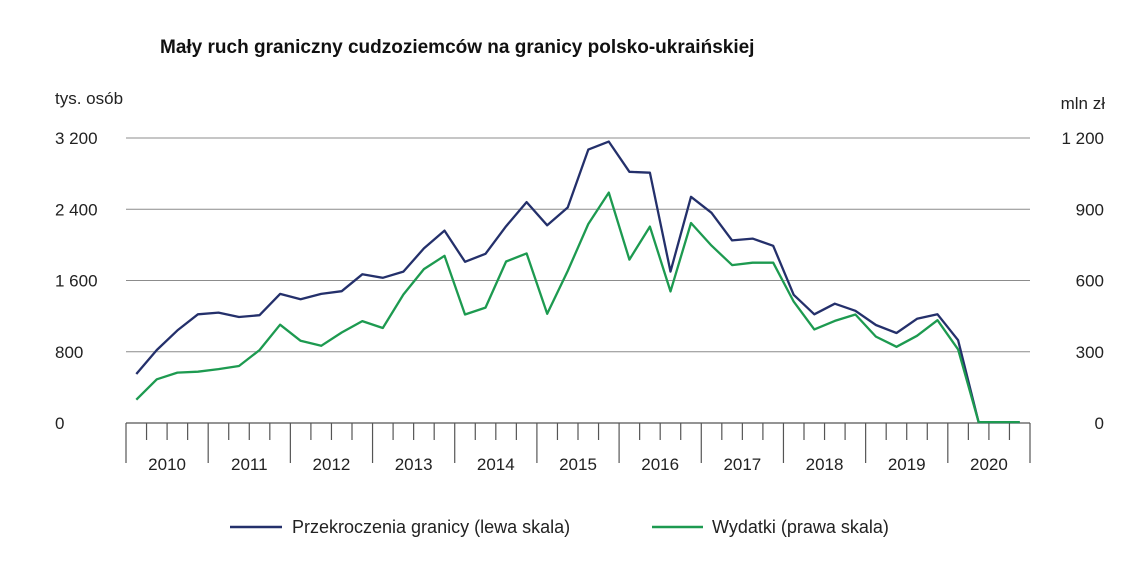 This screenshot has height=562, width=1126. I want to click on left-axis-ticks: 0 800 1 600 2 400 3 200, so click(76, 281).